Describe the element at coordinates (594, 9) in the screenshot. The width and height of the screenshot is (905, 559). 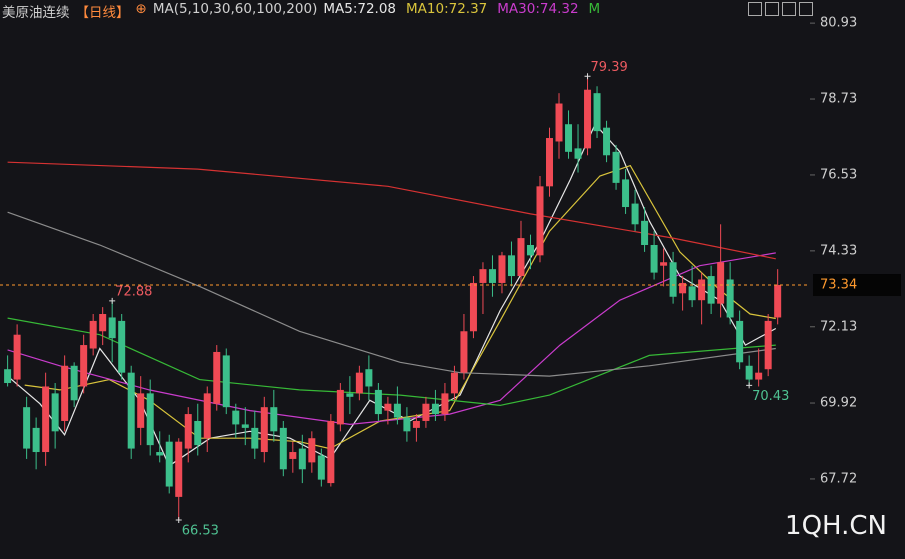
I see `legend-entry: M` at that location.